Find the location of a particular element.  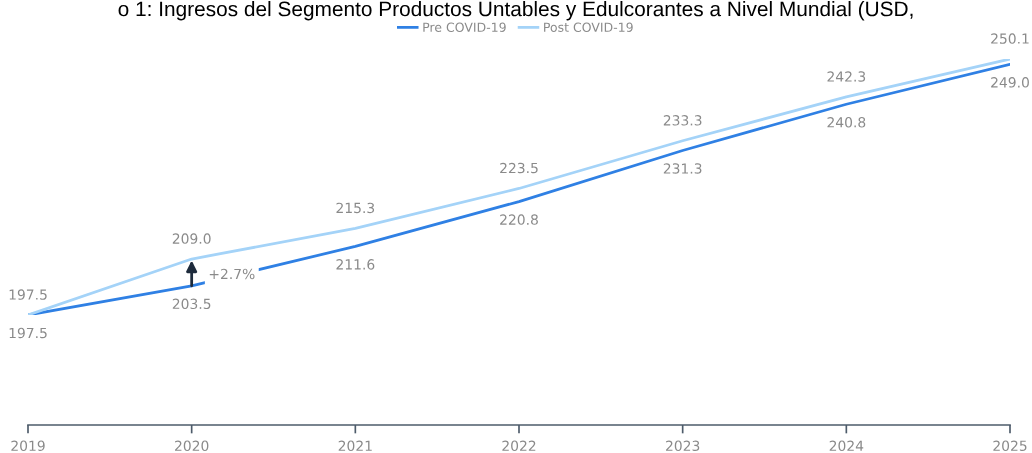

data-label: 223.5 is located at coordinates (519, 168).